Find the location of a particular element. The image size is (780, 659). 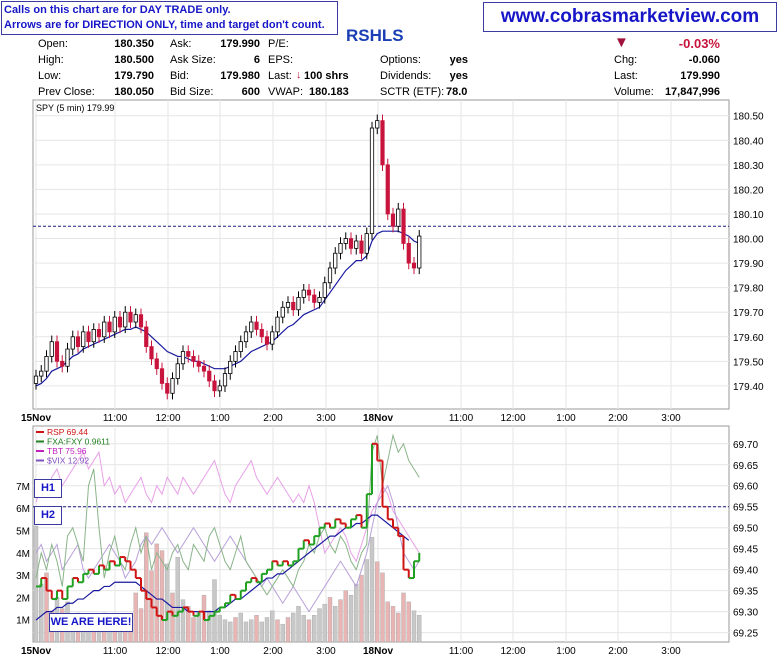

open-label: Open: is located at coordinates (53, 44).